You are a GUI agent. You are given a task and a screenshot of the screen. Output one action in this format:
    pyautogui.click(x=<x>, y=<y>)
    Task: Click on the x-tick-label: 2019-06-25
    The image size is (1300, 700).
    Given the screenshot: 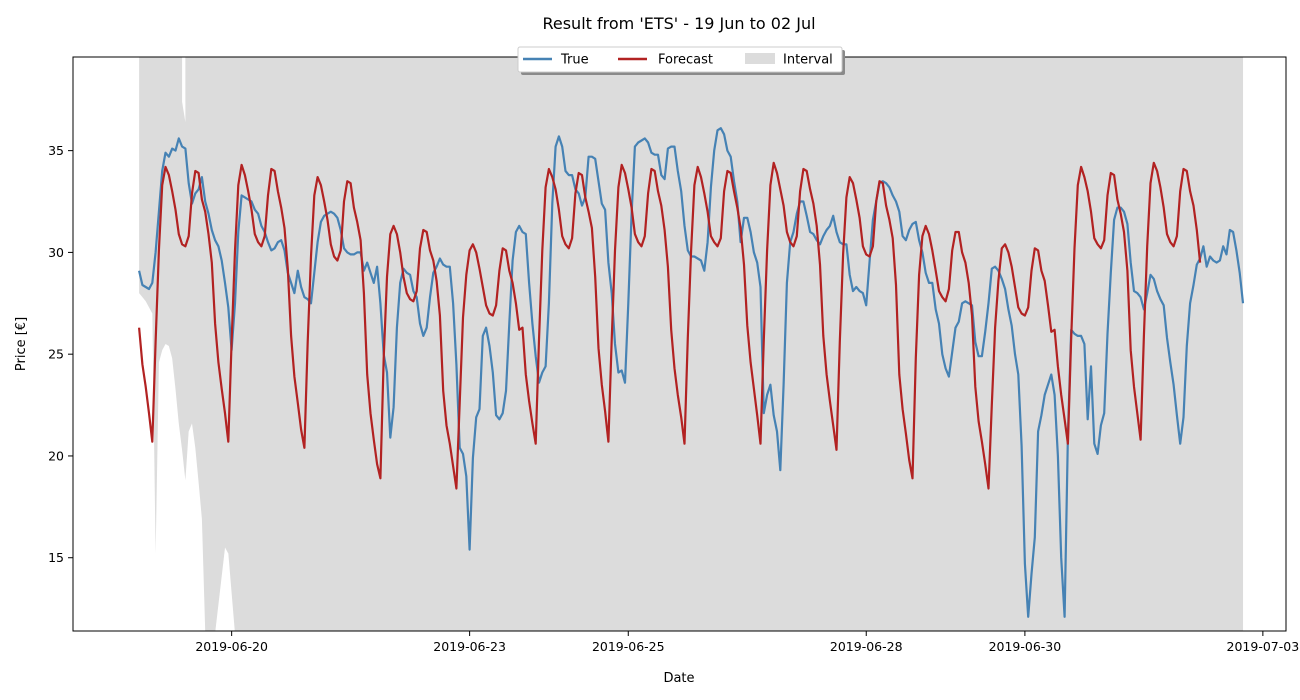 What is the action you would take?
    pyautogui.click(x=628, y=646)
    